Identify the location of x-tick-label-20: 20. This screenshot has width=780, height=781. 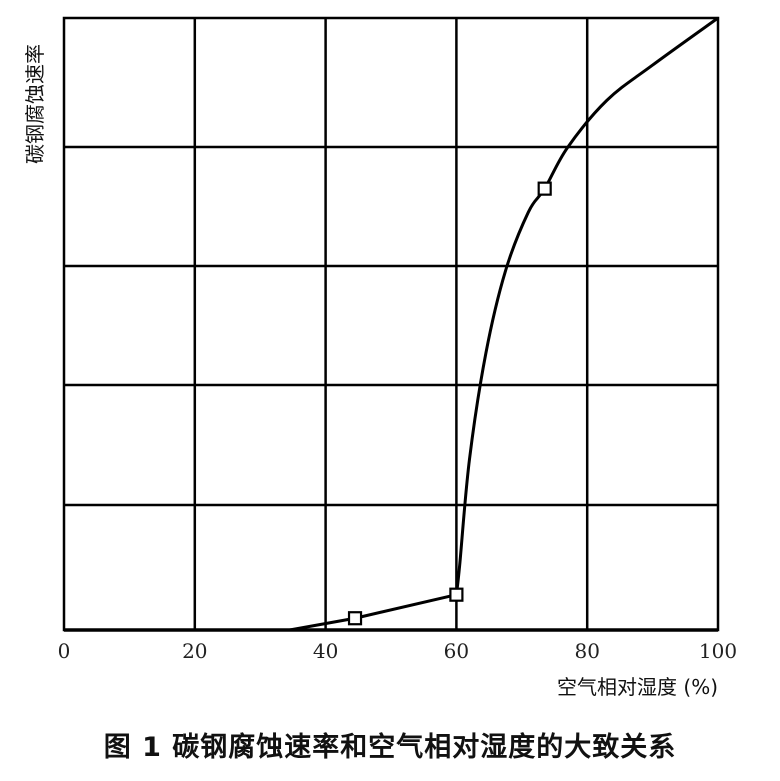
(194, 651).